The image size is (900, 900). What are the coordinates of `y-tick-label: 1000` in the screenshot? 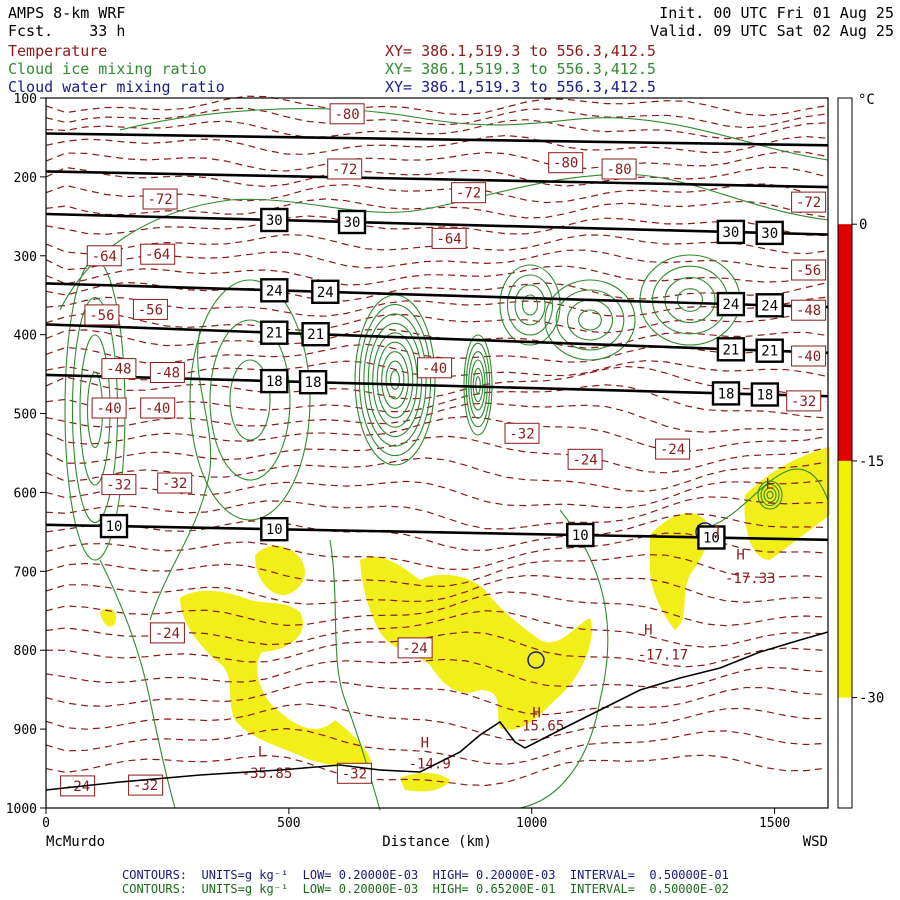 It's located at (21, 809).